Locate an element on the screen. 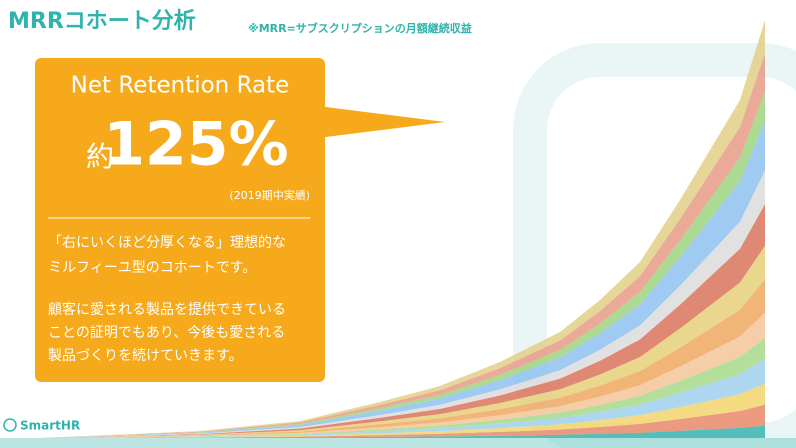 This screenshot has height=448, width=796. logo: SmartHR is located at coordinates (50, 426).